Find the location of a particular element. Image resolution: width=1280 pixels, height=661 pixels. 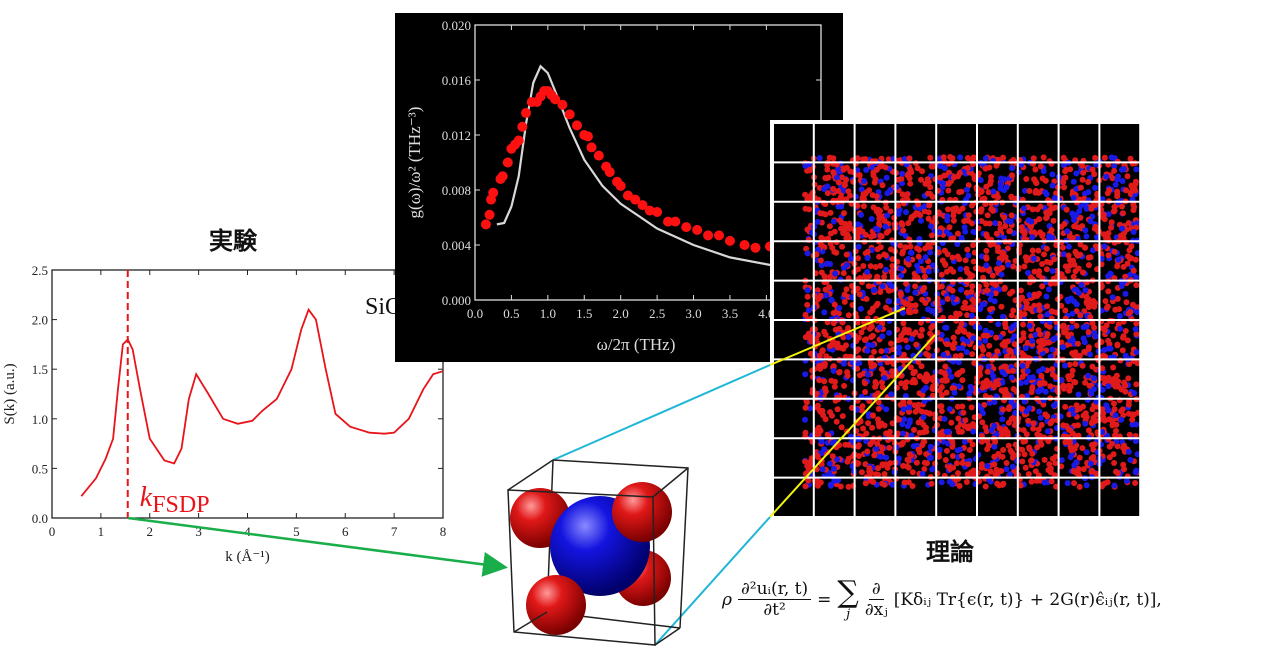

eq-derivative-denominator: ∂xⱼ is located at coordinates (876, 610).